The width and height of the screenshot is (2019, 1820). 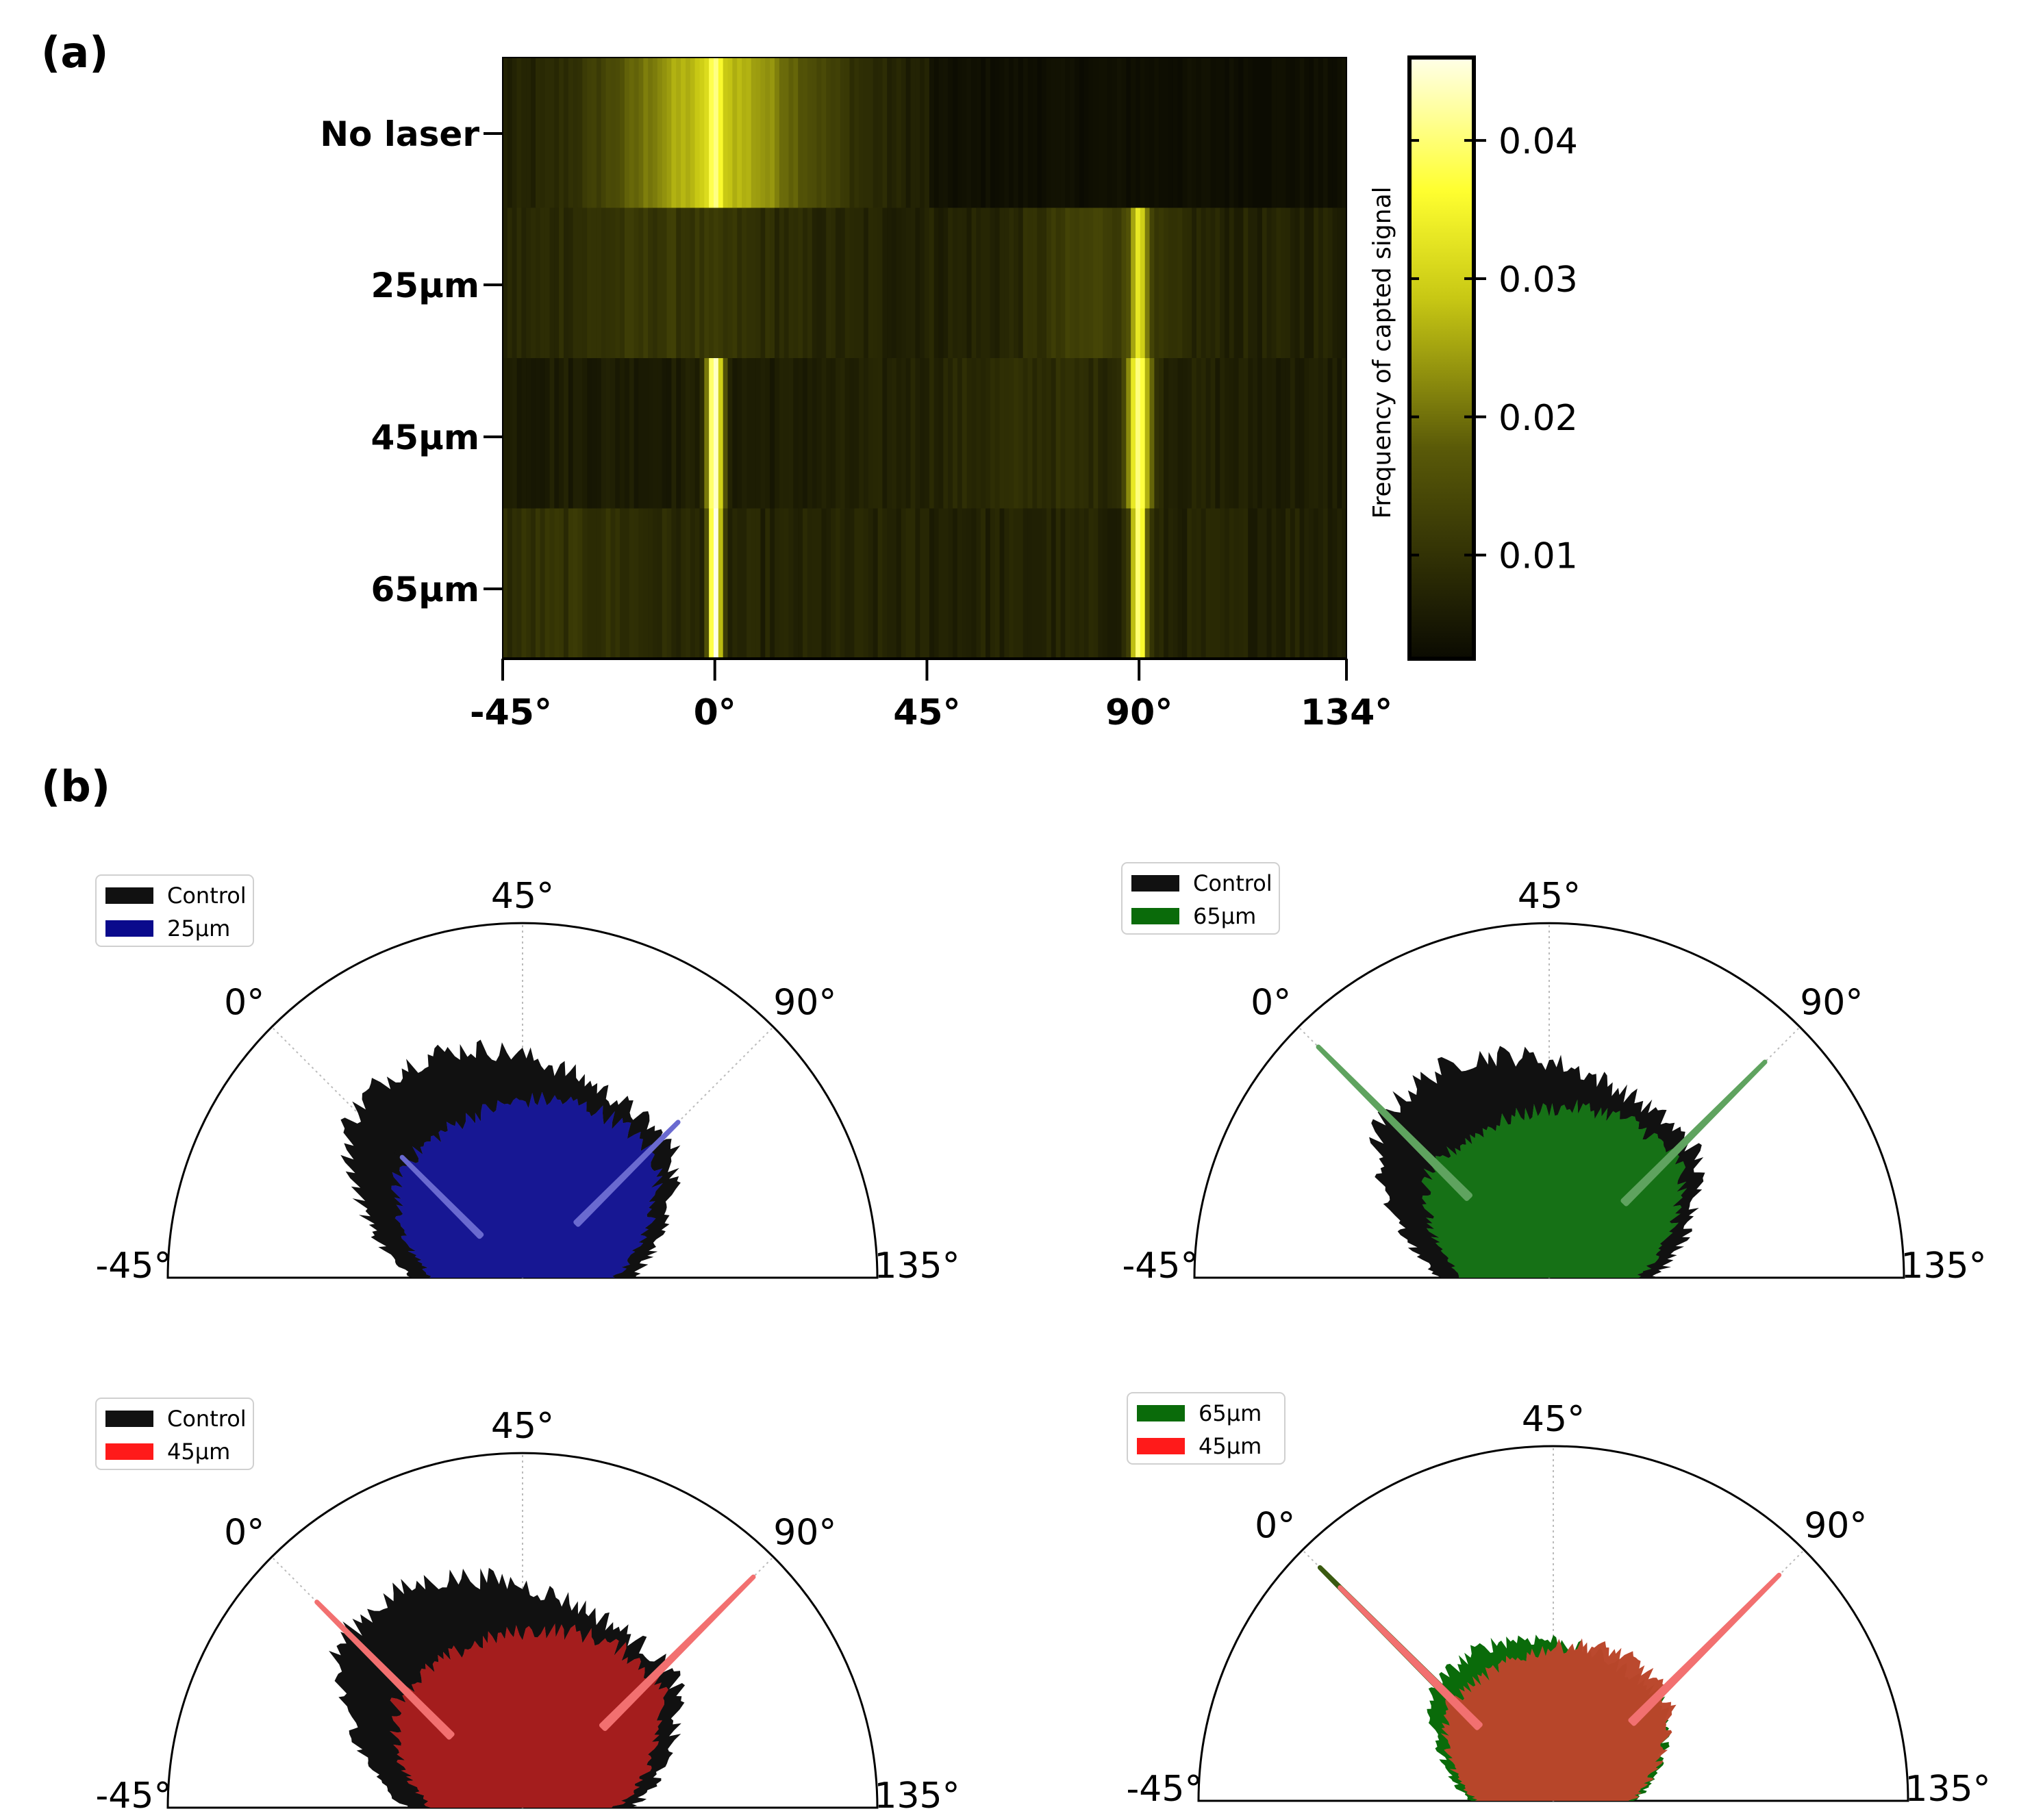 I want to click on heatmap-row, so click(x=925, y=433).